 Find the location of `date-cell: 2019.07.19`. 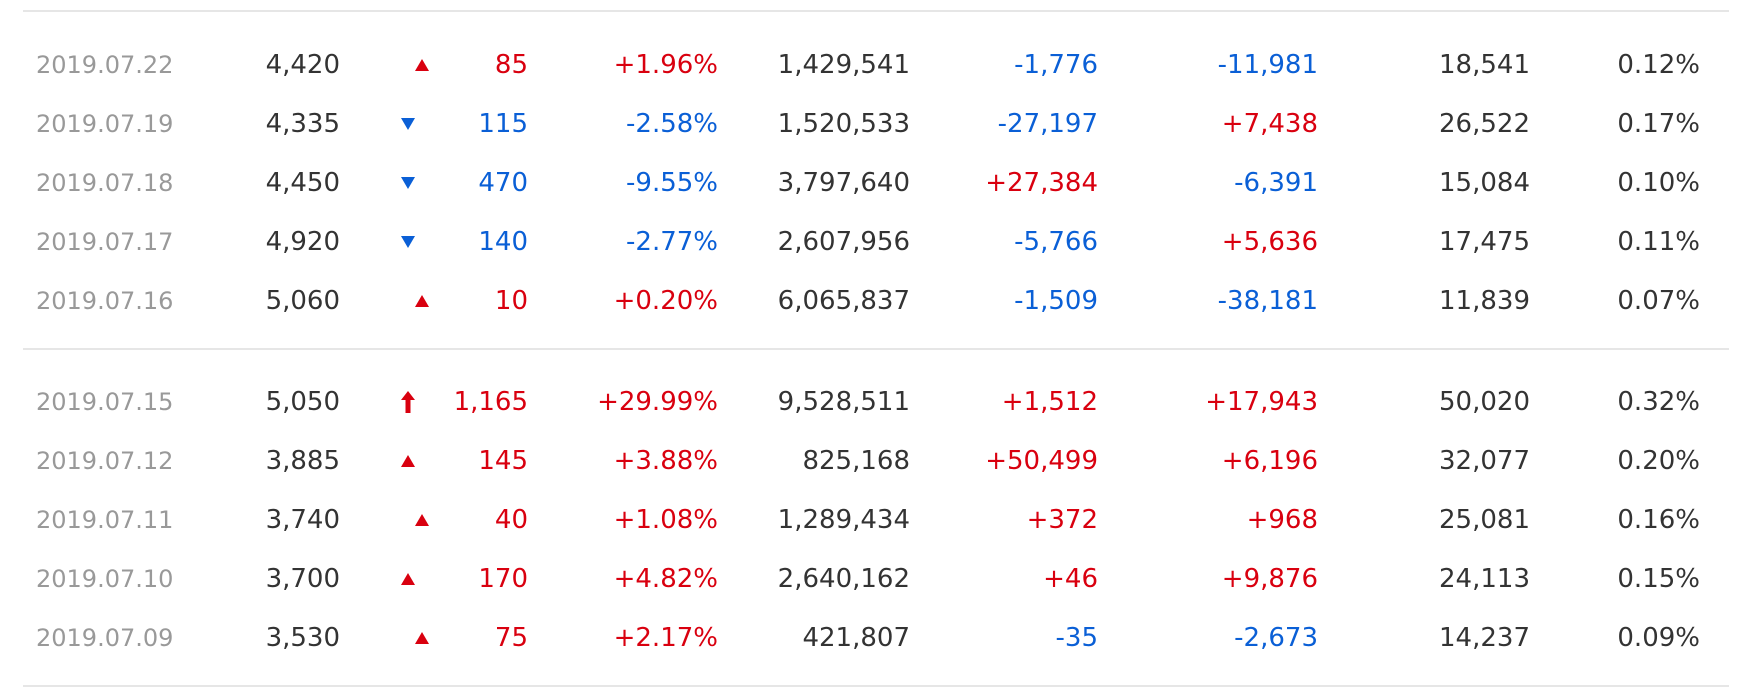

date-cell: 2019.07.19 is located at coordinates (105, 124).